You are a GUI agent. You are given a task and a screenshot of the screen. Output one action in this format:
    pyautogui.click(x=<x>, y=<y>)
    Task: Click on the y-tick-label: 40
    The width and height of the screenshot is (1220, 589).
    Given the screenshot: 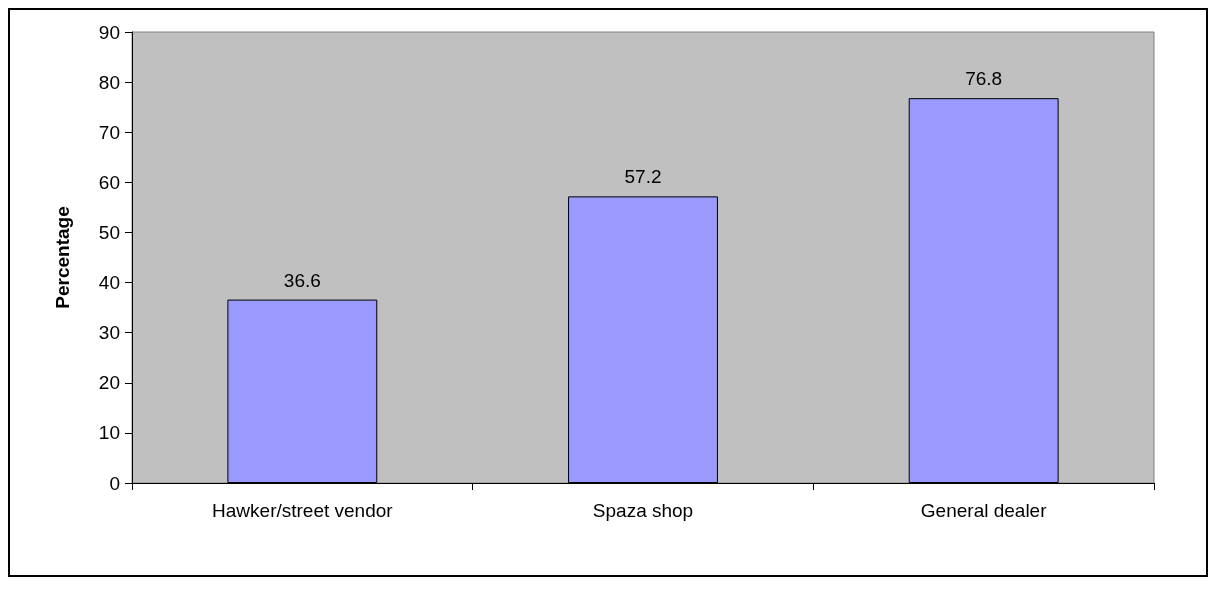 What is the action you would take?
    pyautogui.click(x=109, y=283)
    